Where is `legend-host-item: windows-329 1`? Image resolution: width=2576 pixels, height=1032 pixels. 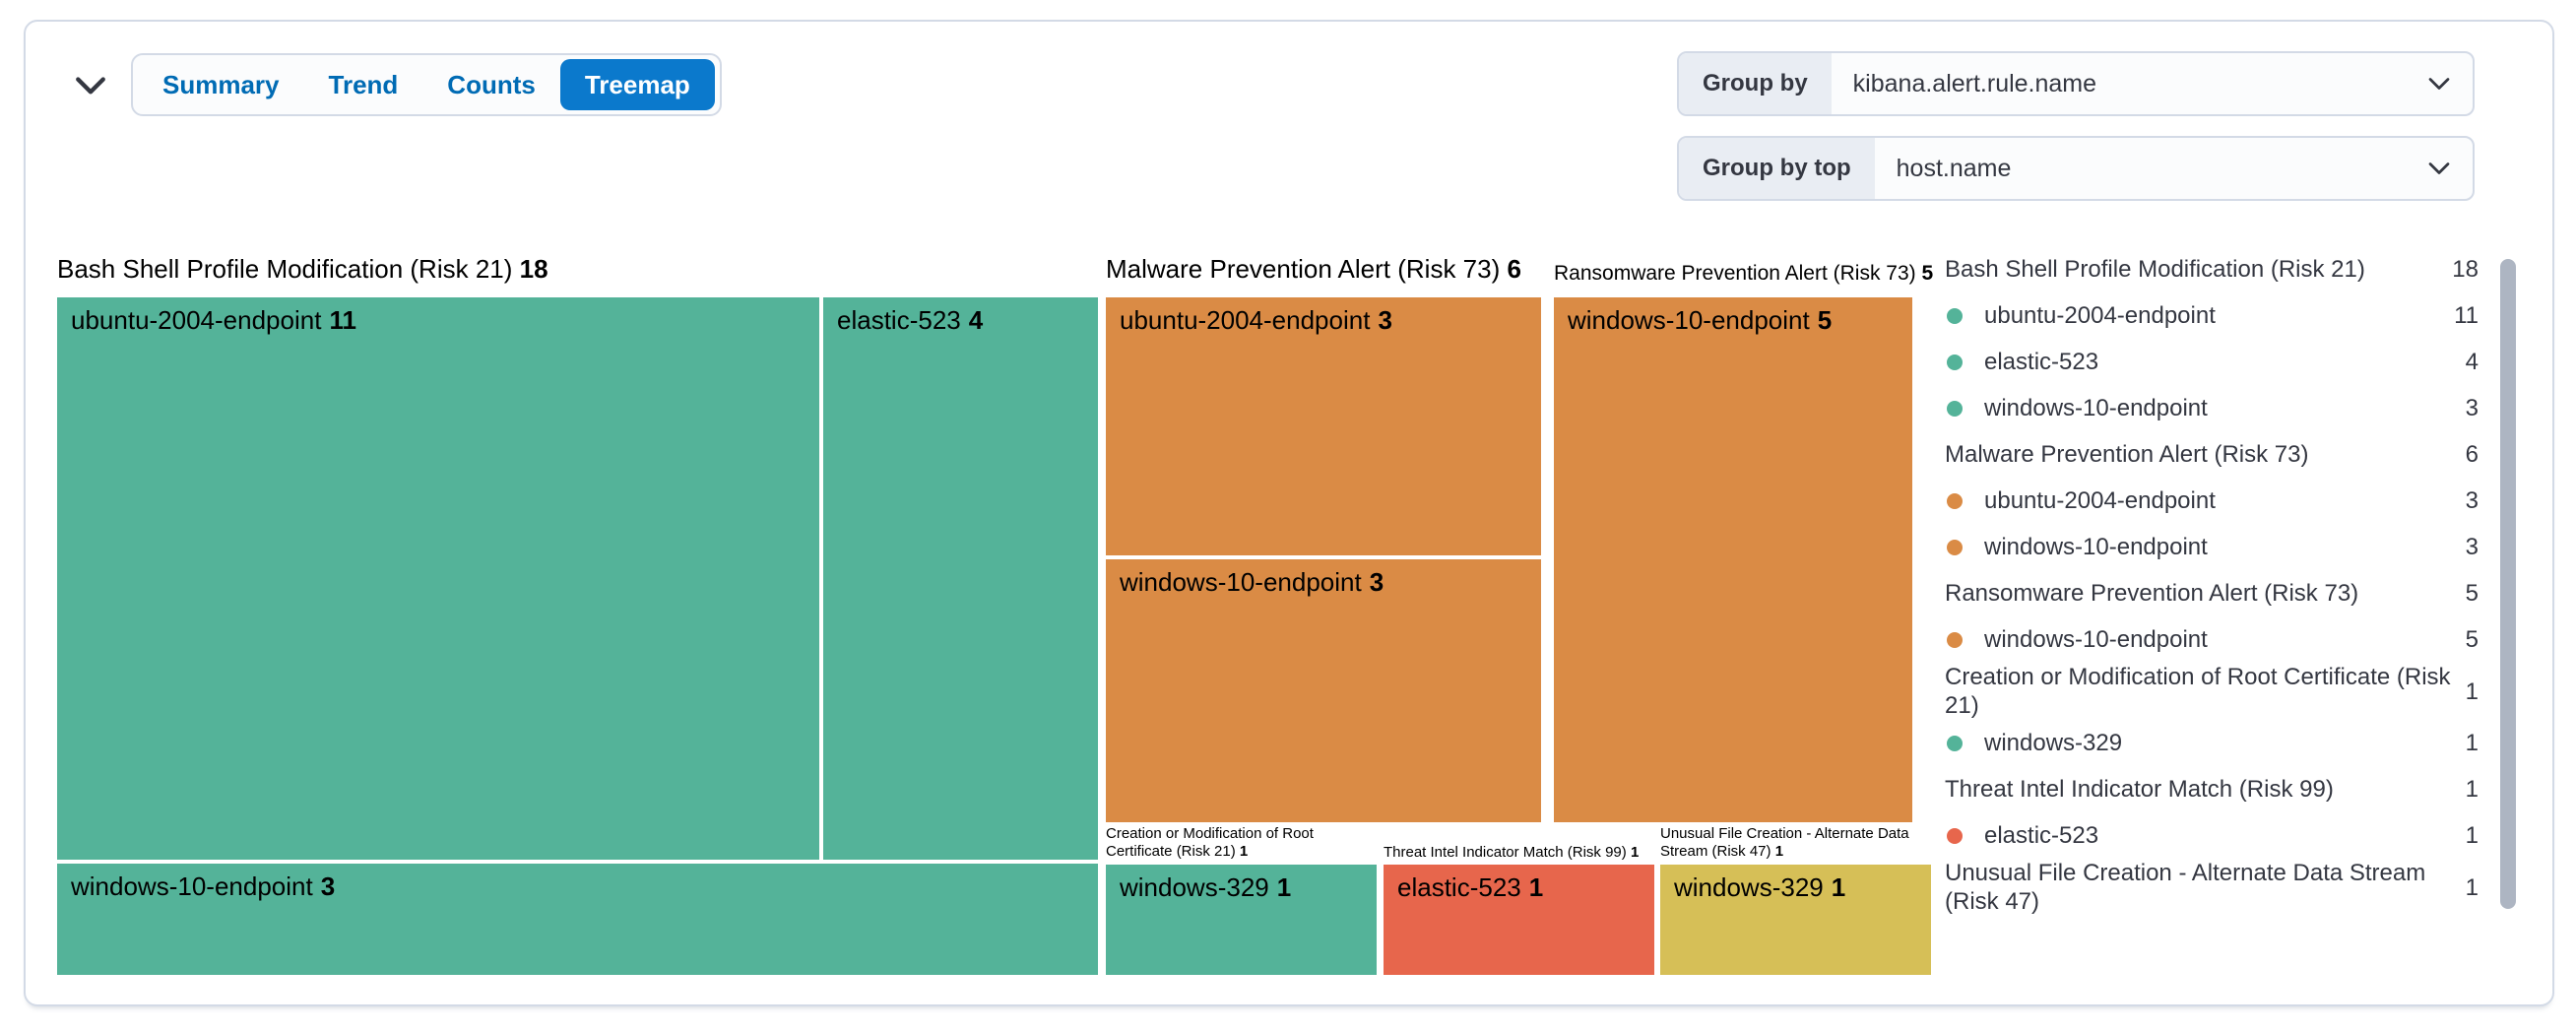
legend-host-item: windows-329 1 is located at coordinates (2212, 743).